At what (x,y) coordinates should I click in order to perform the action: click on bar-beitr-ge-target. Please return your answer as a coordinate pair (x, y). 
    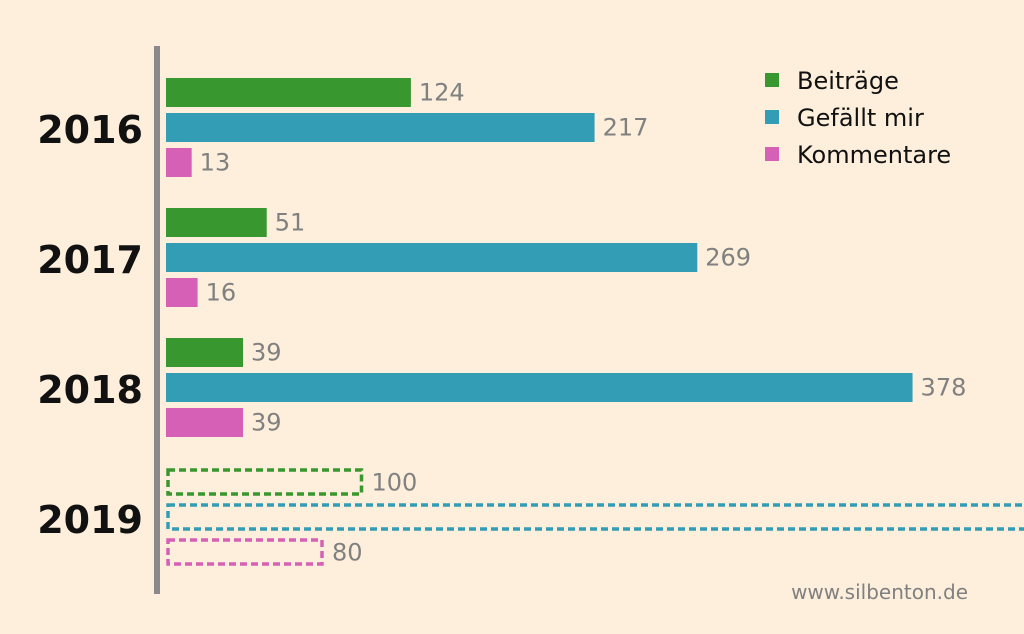
    Looking at the image, I should click on (265, 482).